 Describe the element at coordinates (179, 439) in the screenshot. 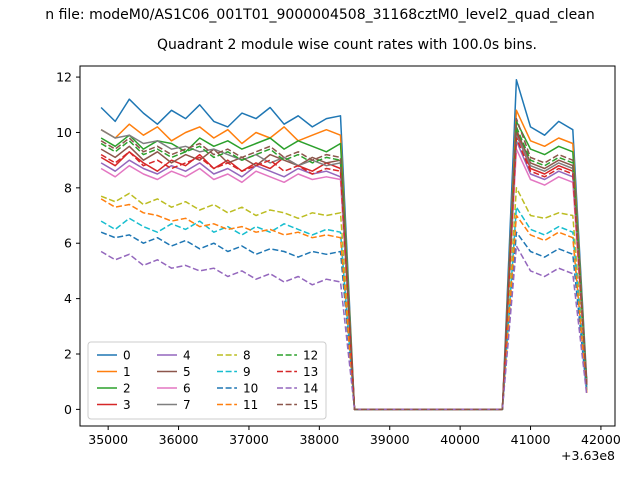

I see `x-tick-label: 36000` at that location.